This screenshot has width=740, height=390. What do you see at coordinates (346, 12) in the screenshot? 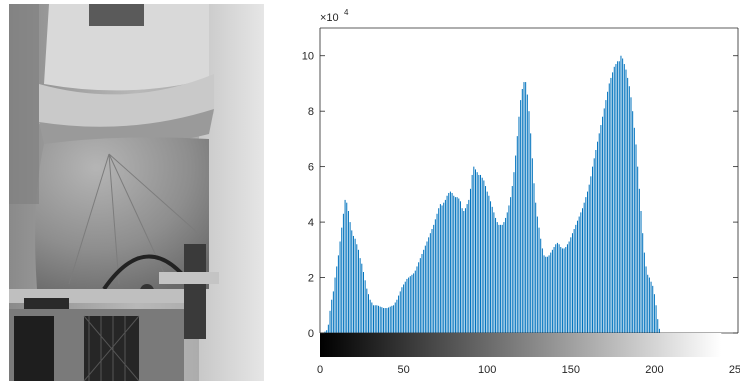
I see `y-exponent-power: 4` at bounding box center [346, 12].